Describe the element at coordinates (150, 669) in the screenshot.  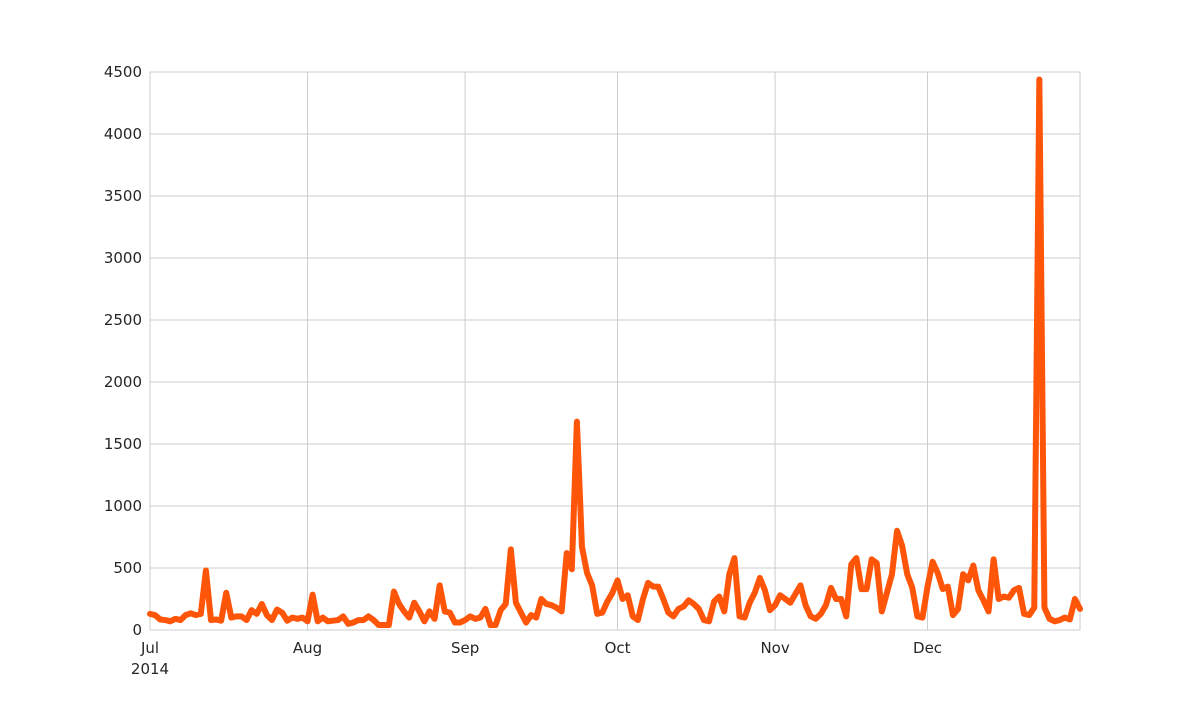
I see `x-tick-sublabel: 2014` at that location.